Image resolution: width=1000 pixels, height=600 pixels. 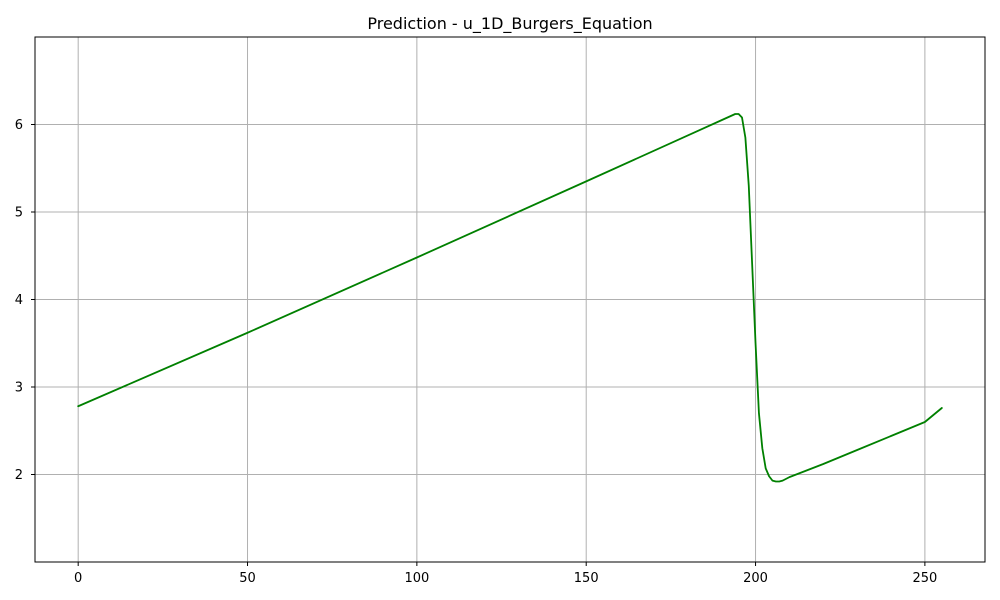 What do you see at coordinates (78, 578) in the screenshot?
I see `x-tick-label: 0` at bounding box center [78, 578].